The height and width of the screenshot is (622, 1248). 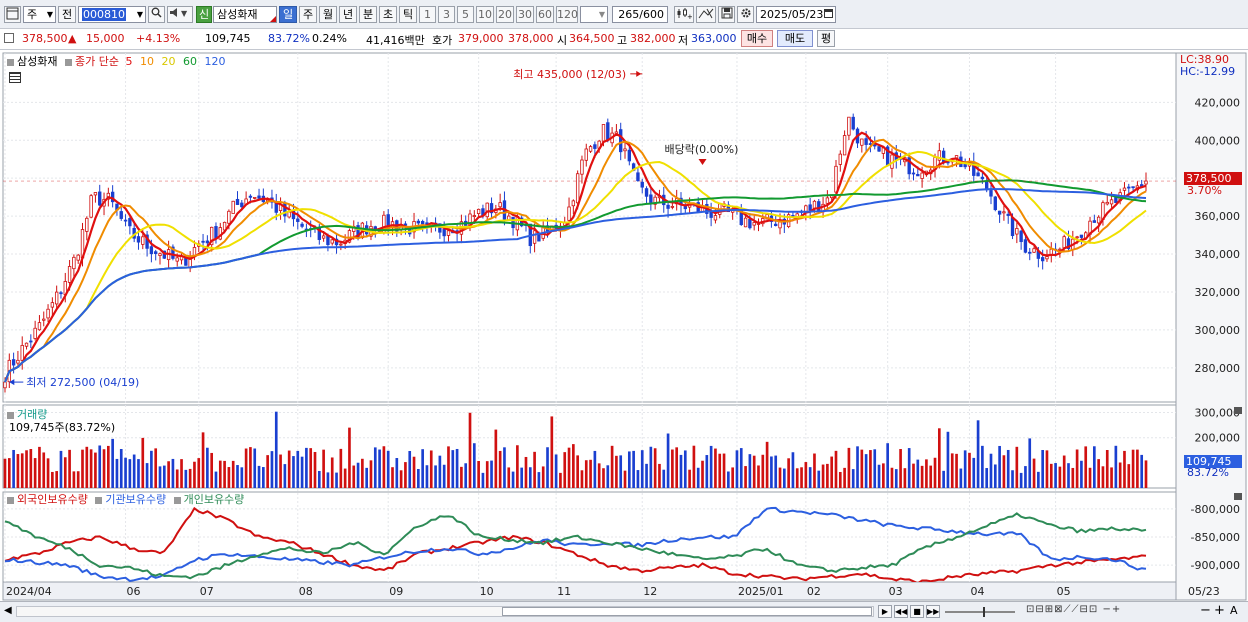 I want to click on period-select: 주 ▼, so click(x=39, y=14).